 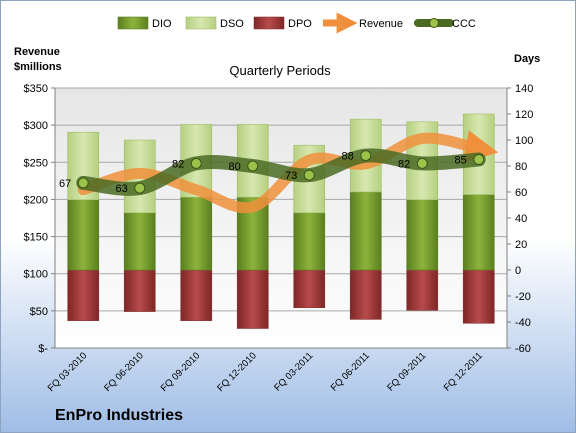 I want to click on left-tick-label: $200, so click(x=36, y=200).